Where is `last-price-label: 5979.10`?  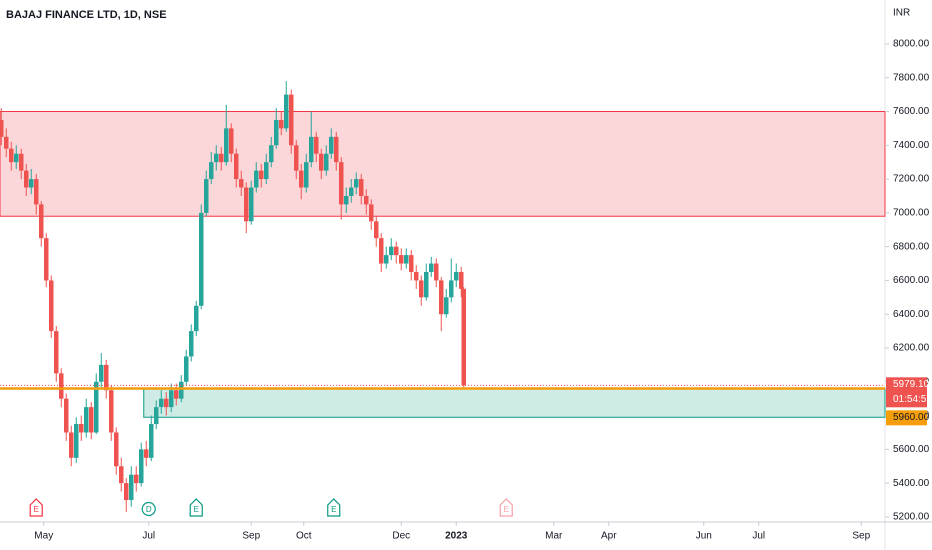 last-price-label: 5979.10 is located at coordinates (911, 384).